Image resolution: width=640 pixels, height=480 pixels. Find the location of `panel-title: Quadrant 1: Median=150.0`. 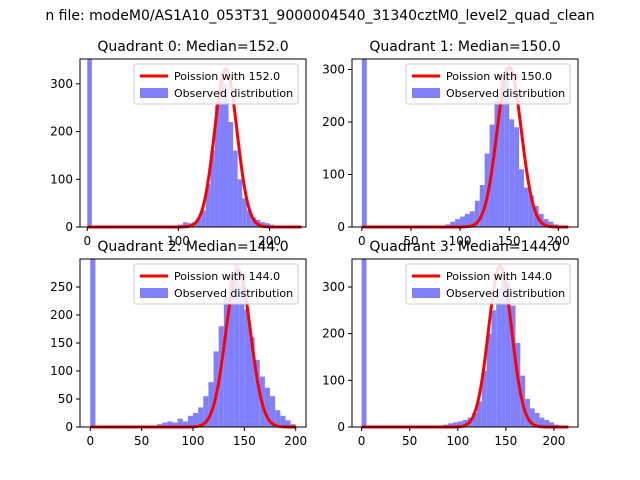

panel-title: Quadrant 1: Median=150.0 is located at coordinates (464, 47).